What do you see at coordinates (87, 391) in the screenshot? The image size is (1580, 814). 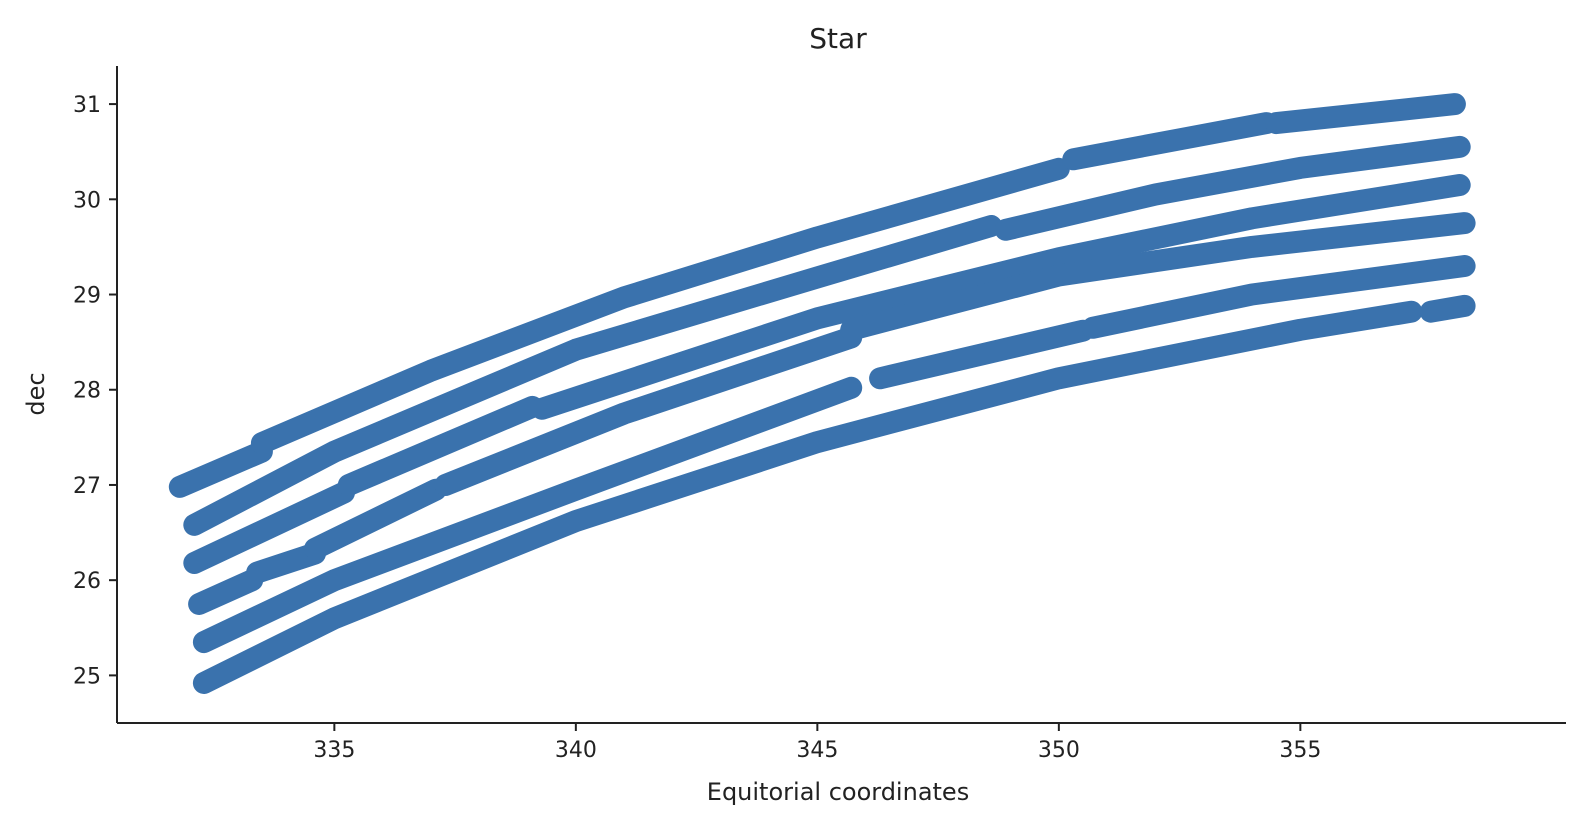 I see `y-tick-label: 28` at bounding box center [87, 391].